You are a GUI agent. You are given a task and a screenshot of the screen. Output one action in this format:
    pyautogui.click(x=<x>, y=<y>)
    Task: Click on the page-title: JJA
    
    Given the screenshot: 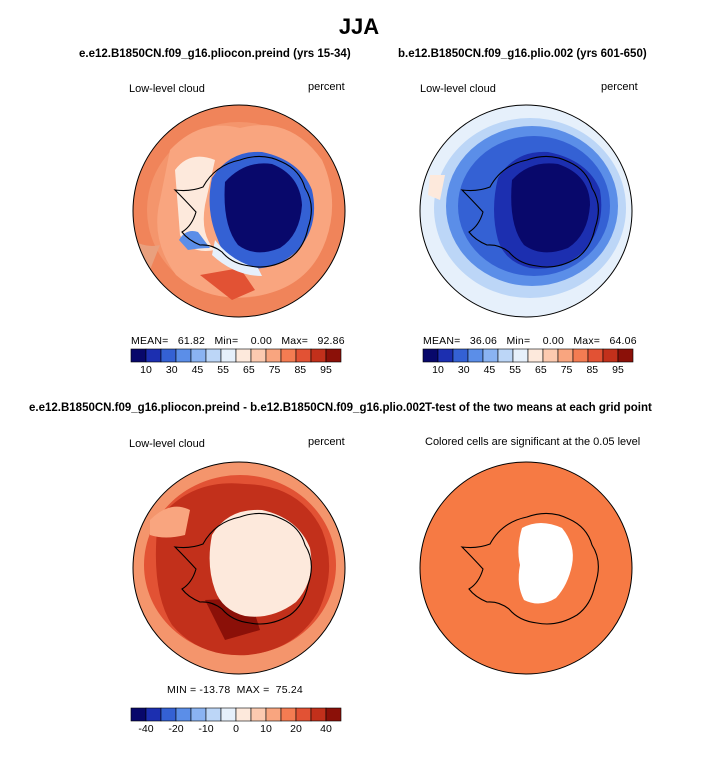 What is the action you would take?
    pyautogui.click(x=359, y=26)
    